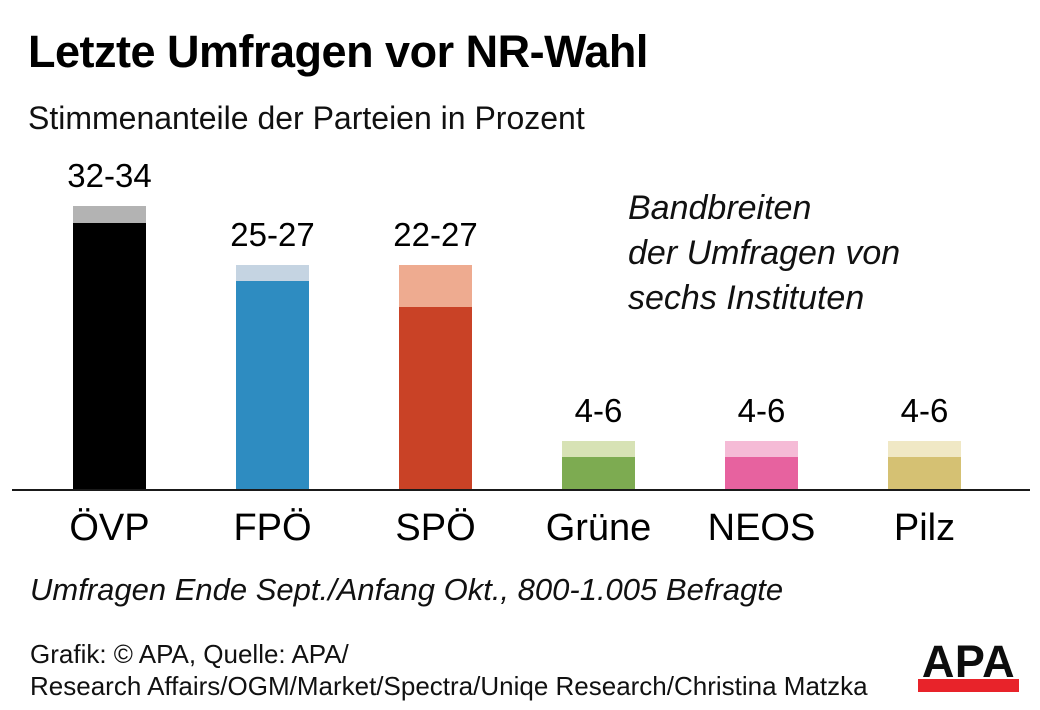 The width and height of the screenshot is (1040, 710). What do you see at coordinates (272, 234) in the screenshot?
I see `bar-value-label-1: 25-27` at bounding box center [272, 234].